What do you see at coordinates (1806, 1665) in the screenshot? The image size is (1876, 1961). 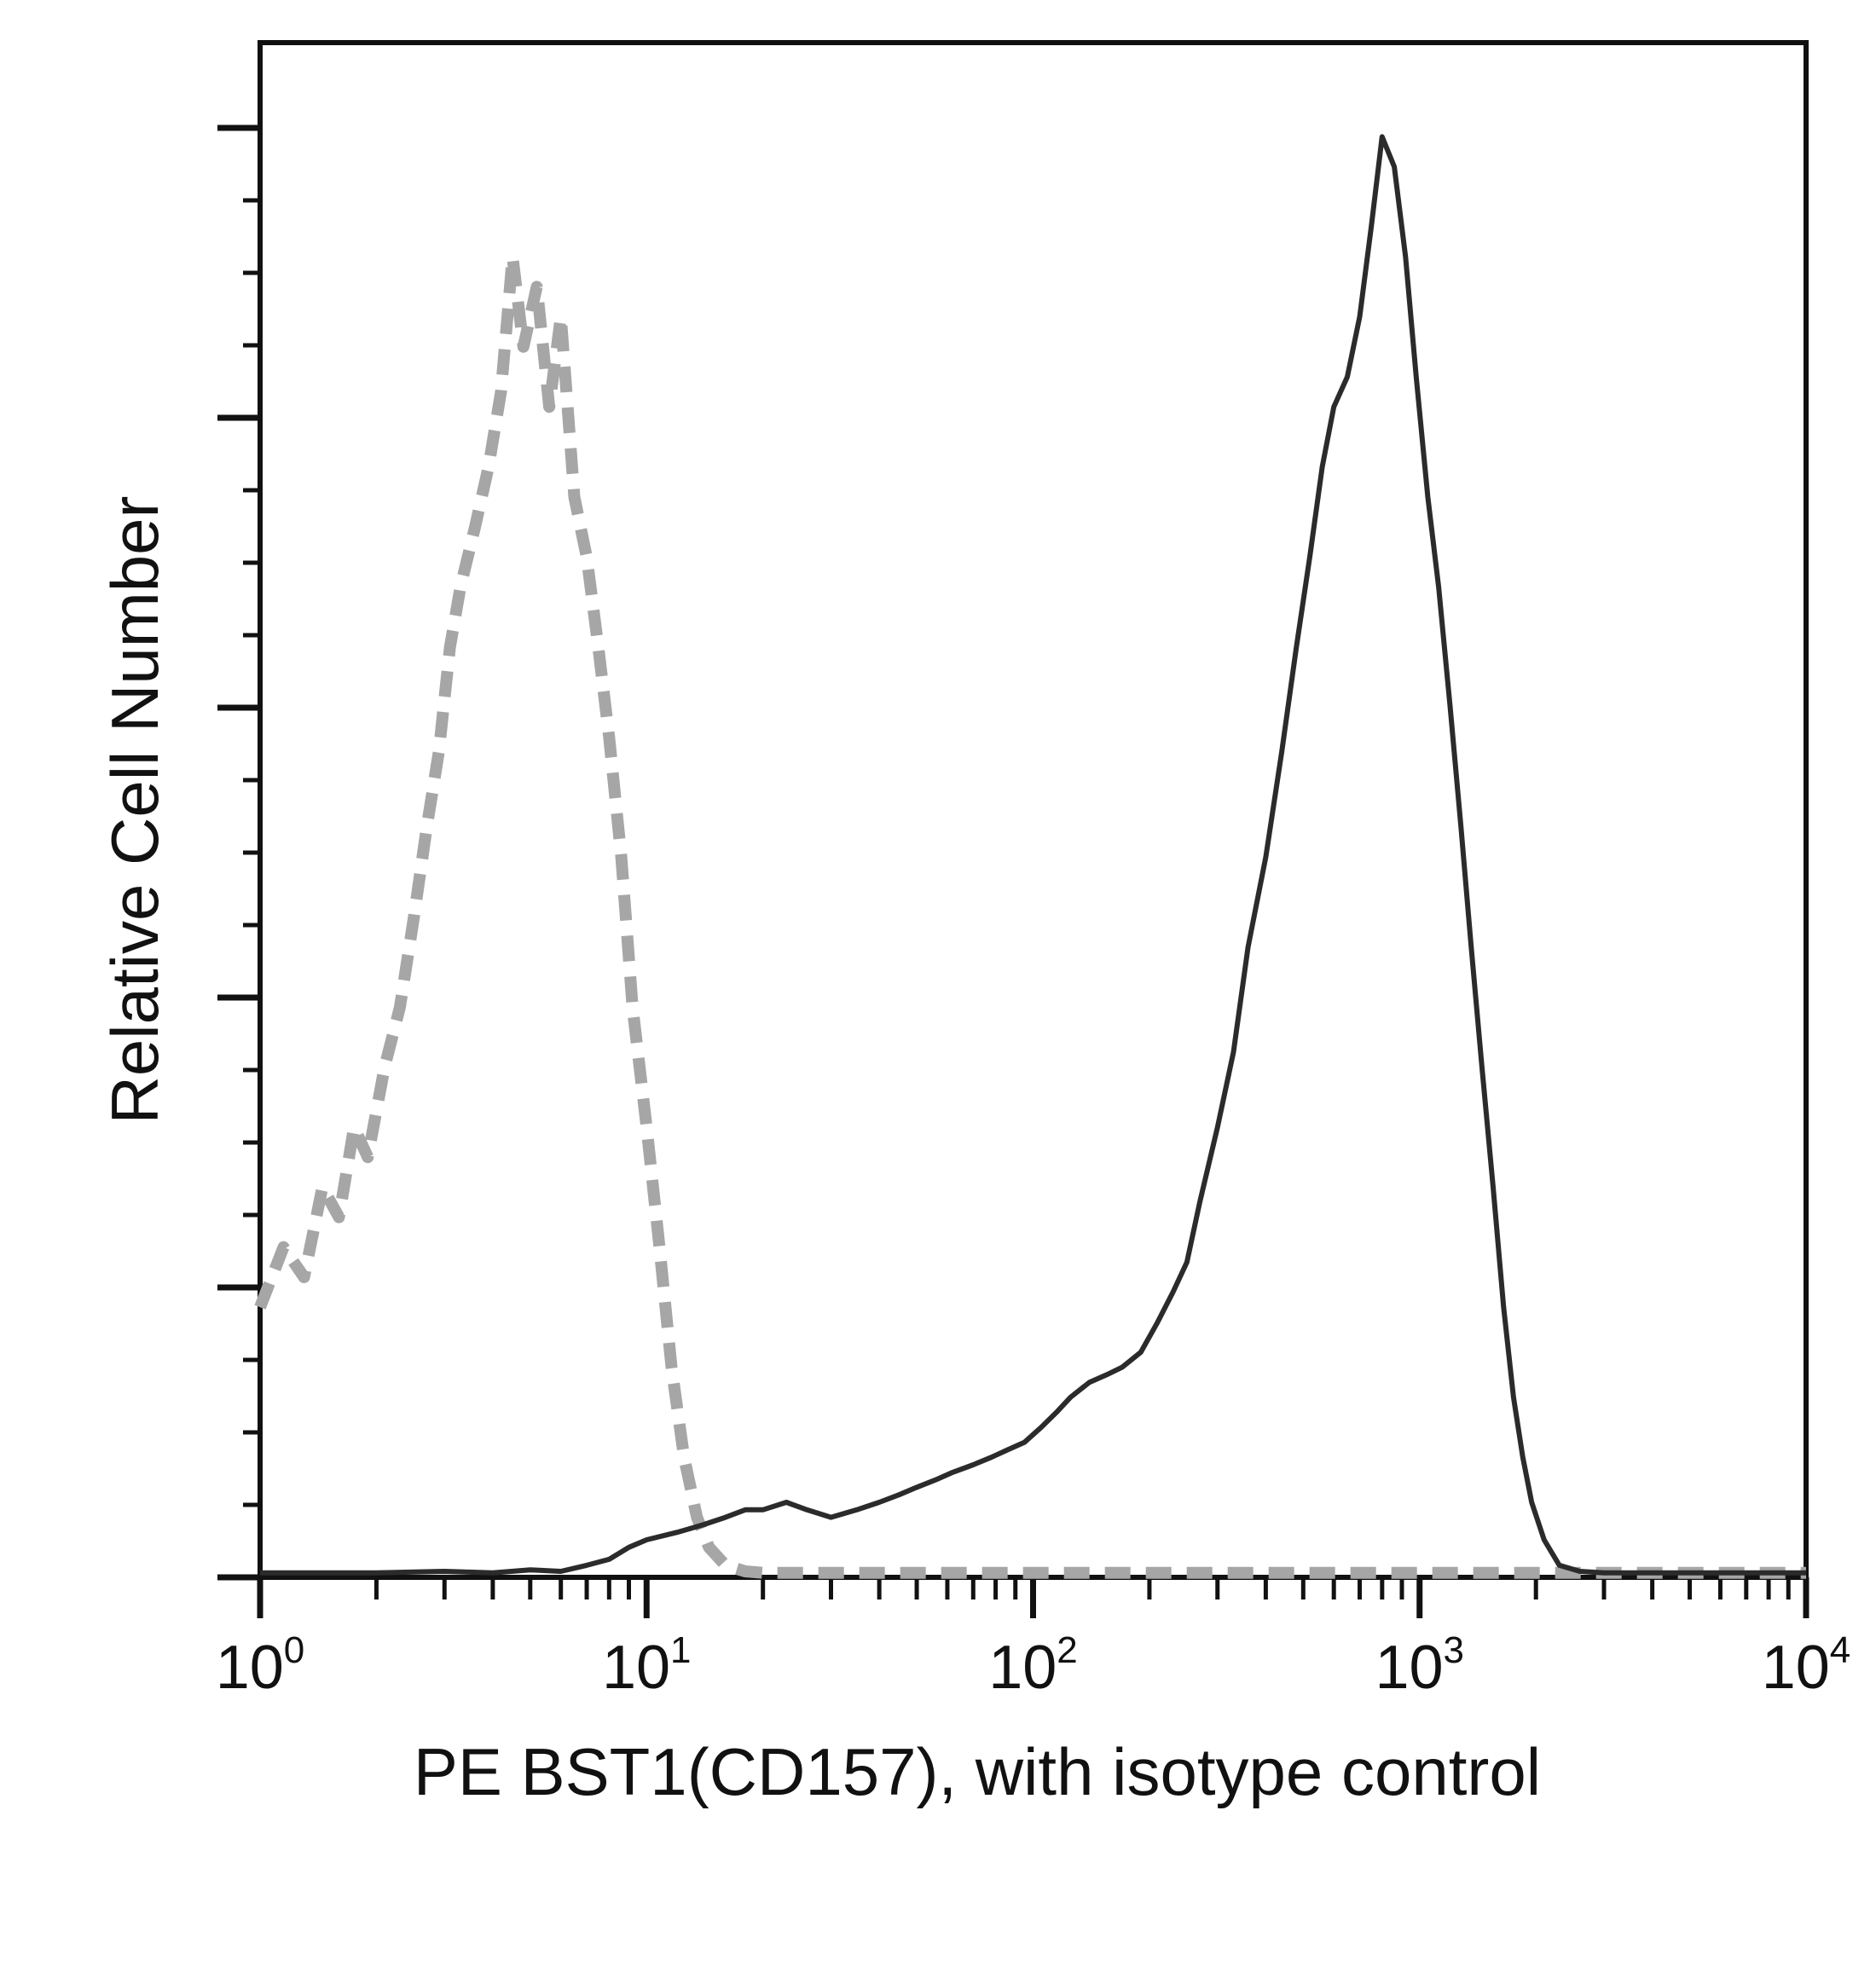 I see `x-tick-label: 10⁴` at bounding box center [1806, 1665].